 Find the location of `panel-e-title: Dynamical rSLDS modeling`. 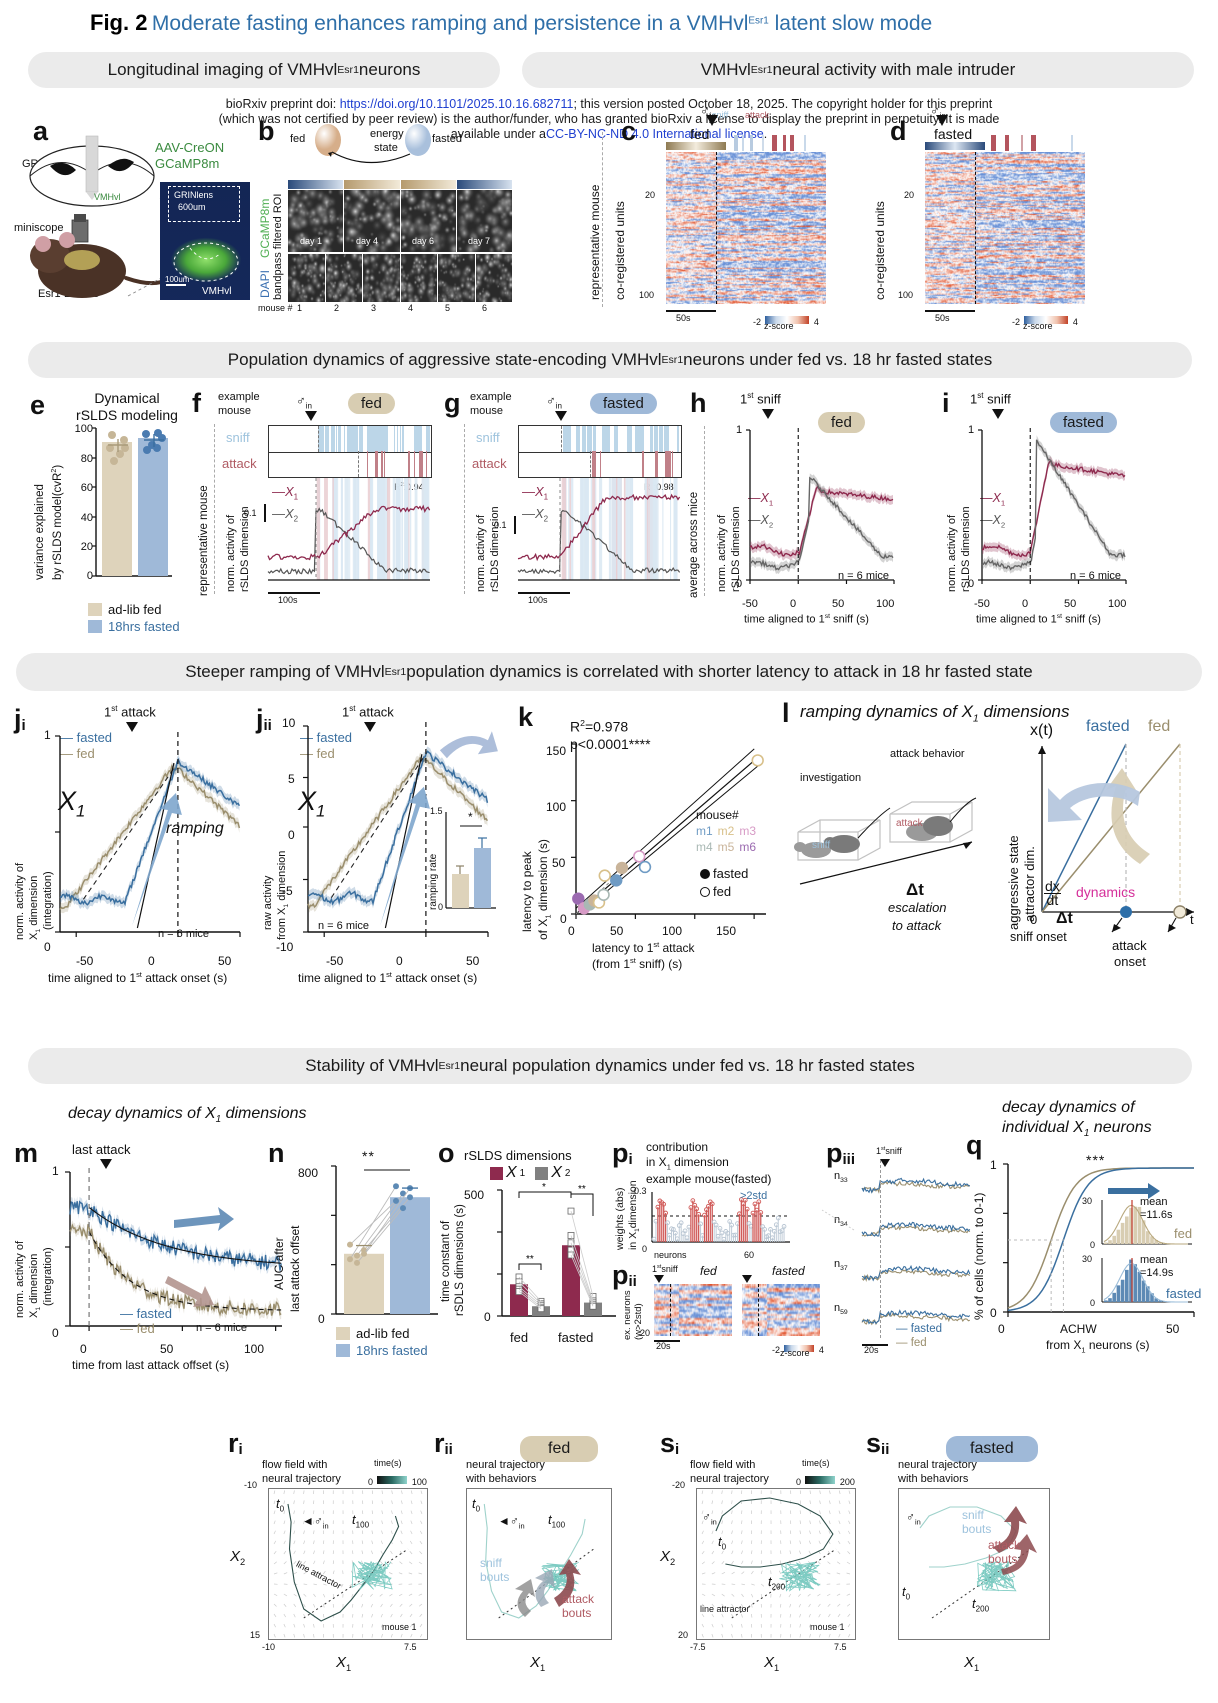

panel-e-title: Dynamical rSLDS modeling is located at coordinates (127, 406).